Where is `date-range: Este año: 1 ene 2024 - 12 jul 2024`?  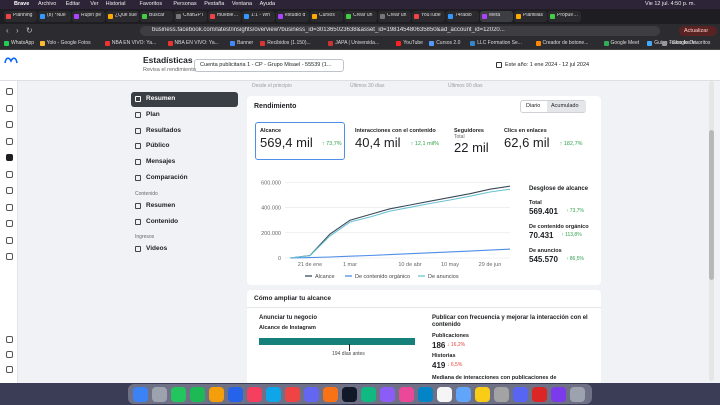 date-range: Este año: 1 ene 2024 - 12 jul 2024 is located at coordinates (547, 65).